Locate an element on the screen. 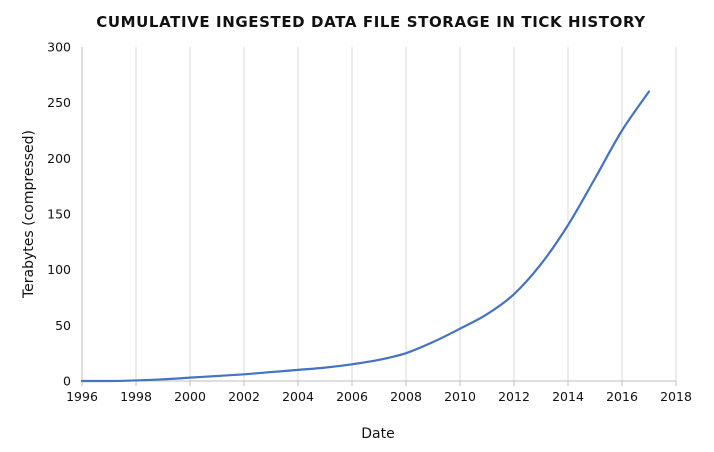 The width and height of the screenshot is (714, 452). x-axis-label: Date is located at coordinates (377, 434).